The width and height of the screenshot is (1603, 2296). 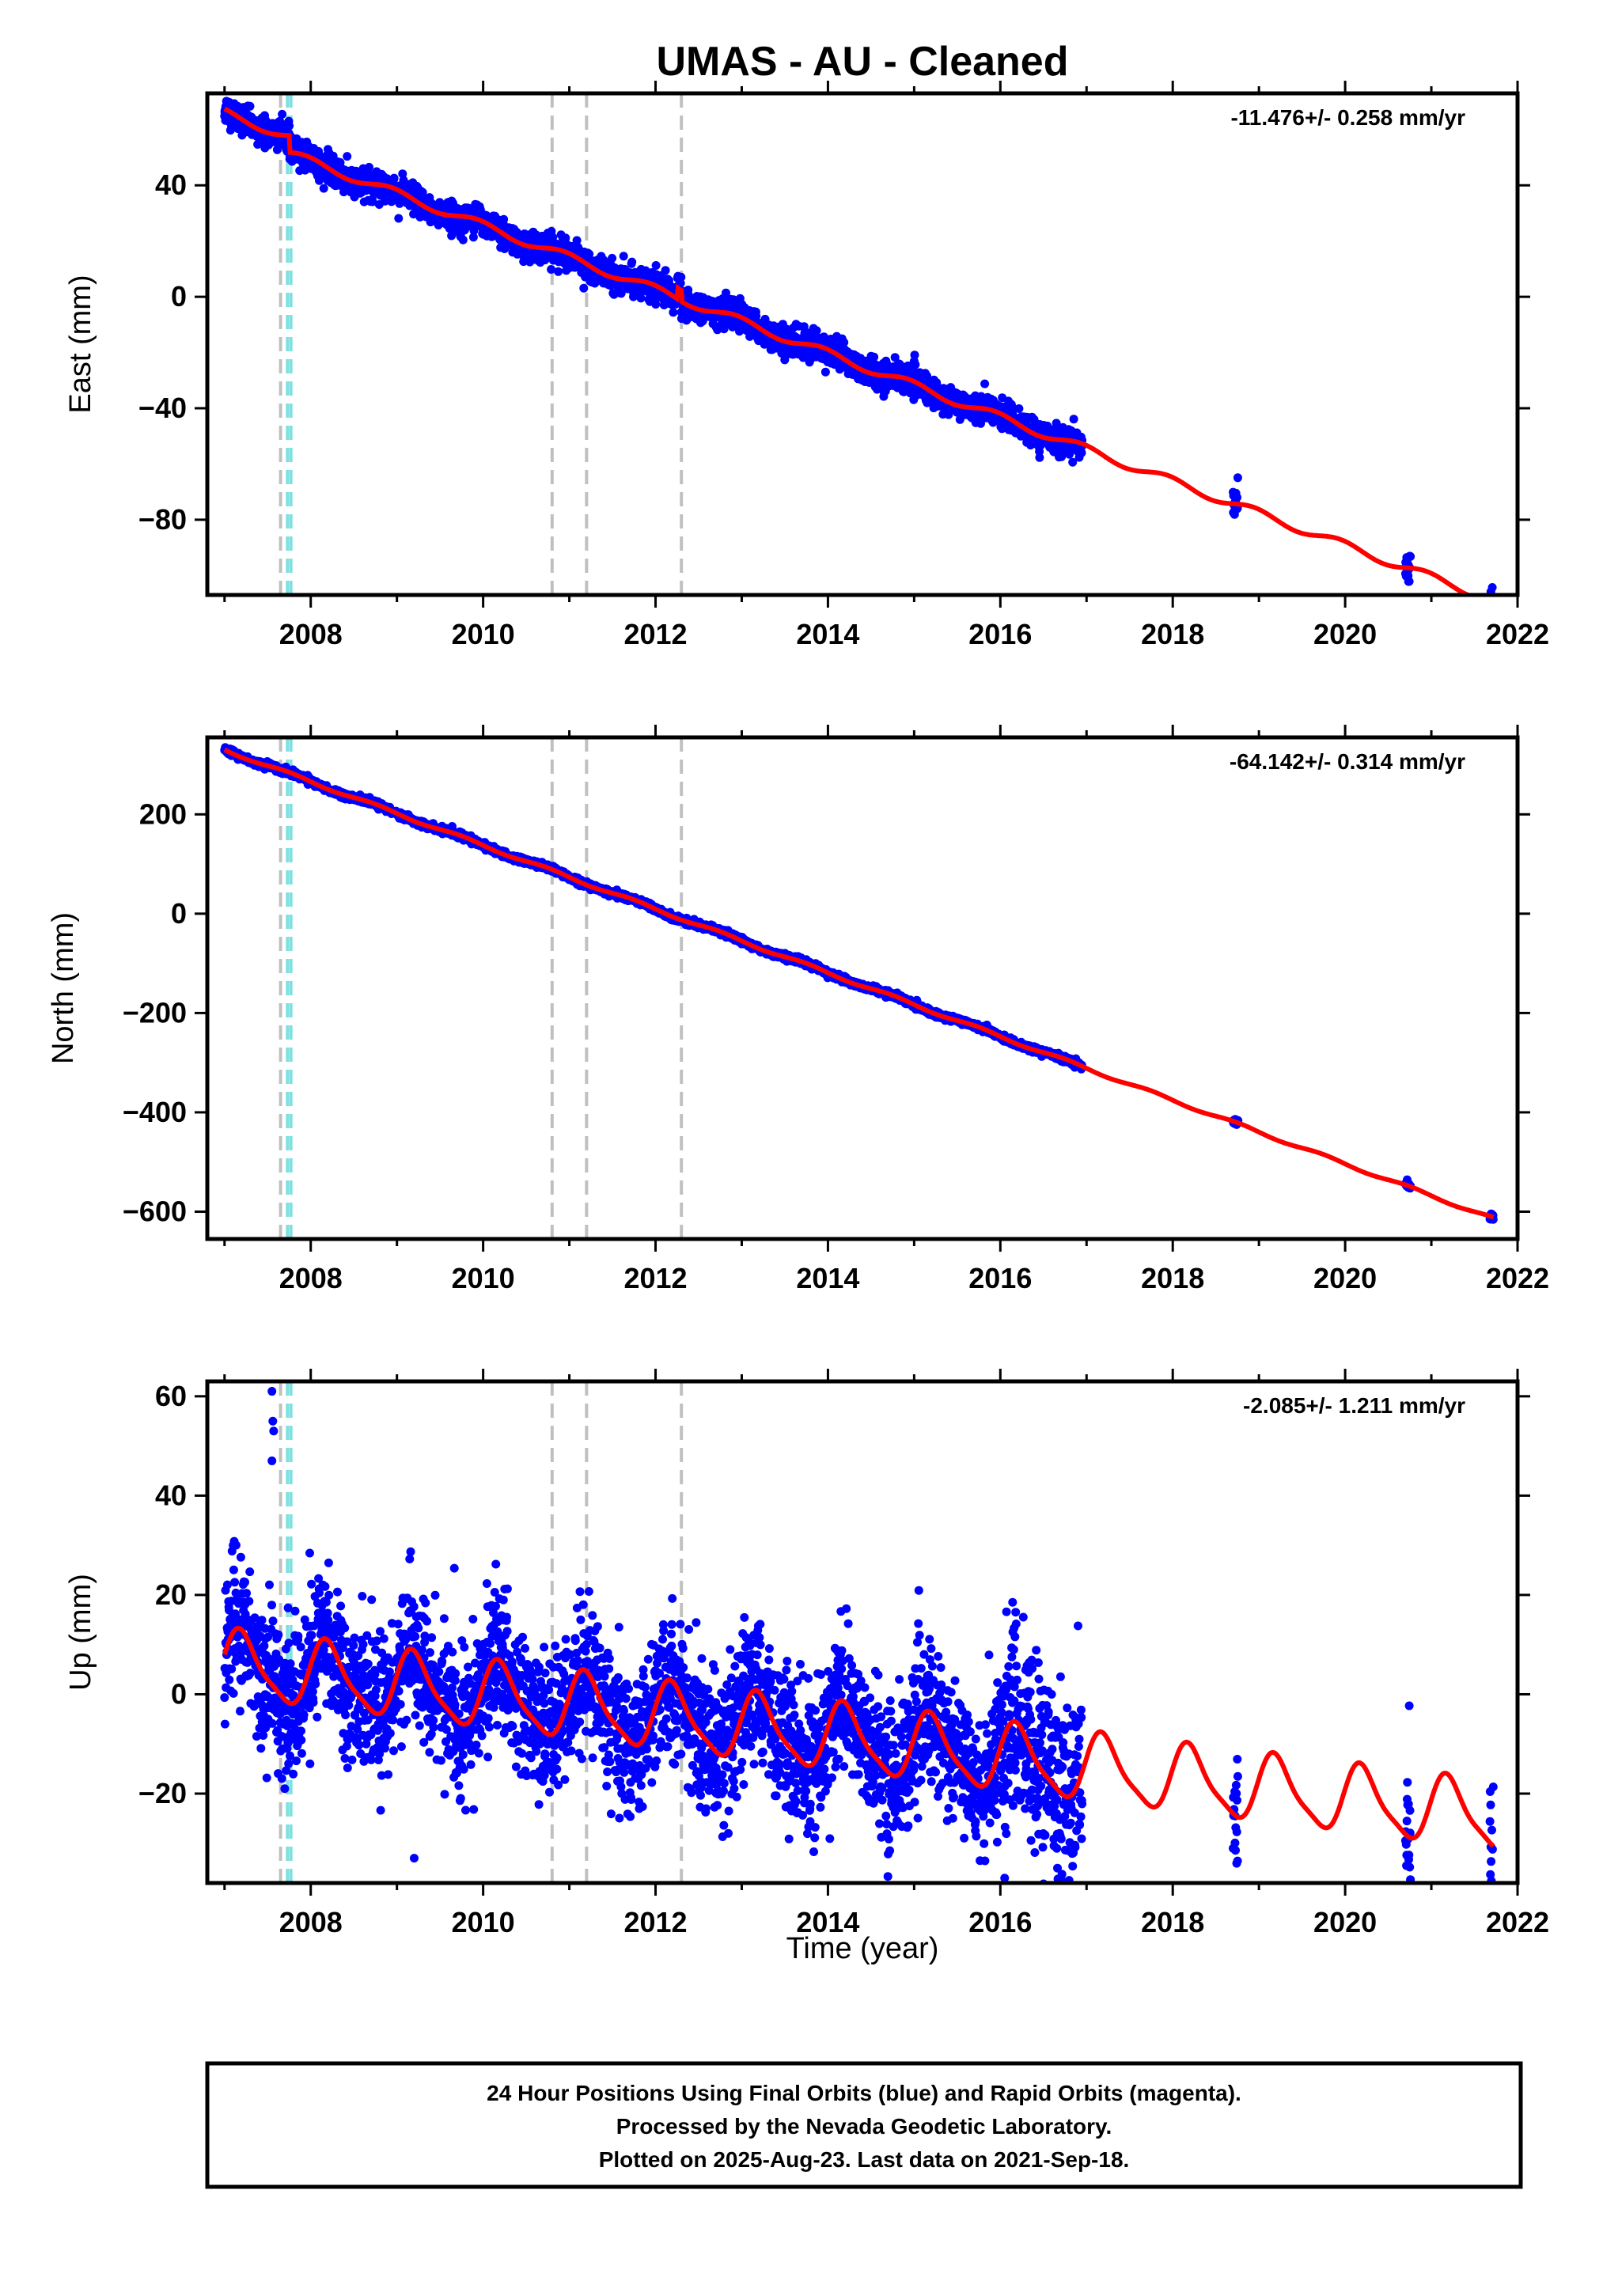 I want to click on figure-title: UMAS - AU - Cleaned, so click(x=863, y=62).